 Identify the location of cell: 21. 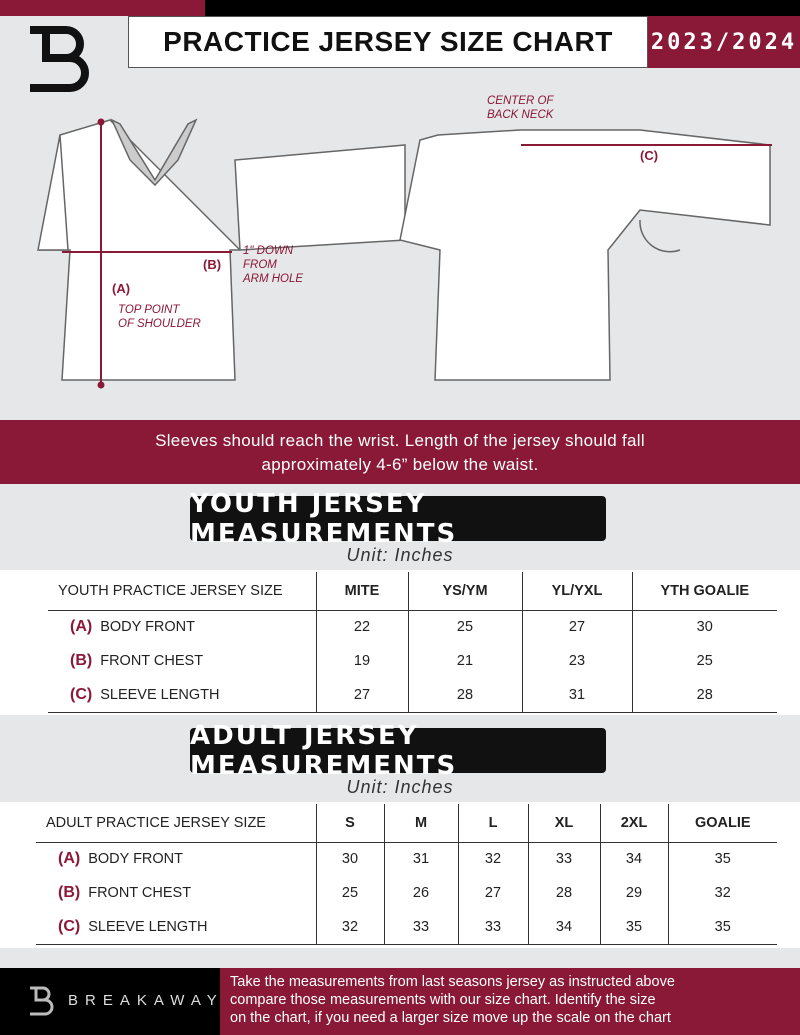
(465, 661).